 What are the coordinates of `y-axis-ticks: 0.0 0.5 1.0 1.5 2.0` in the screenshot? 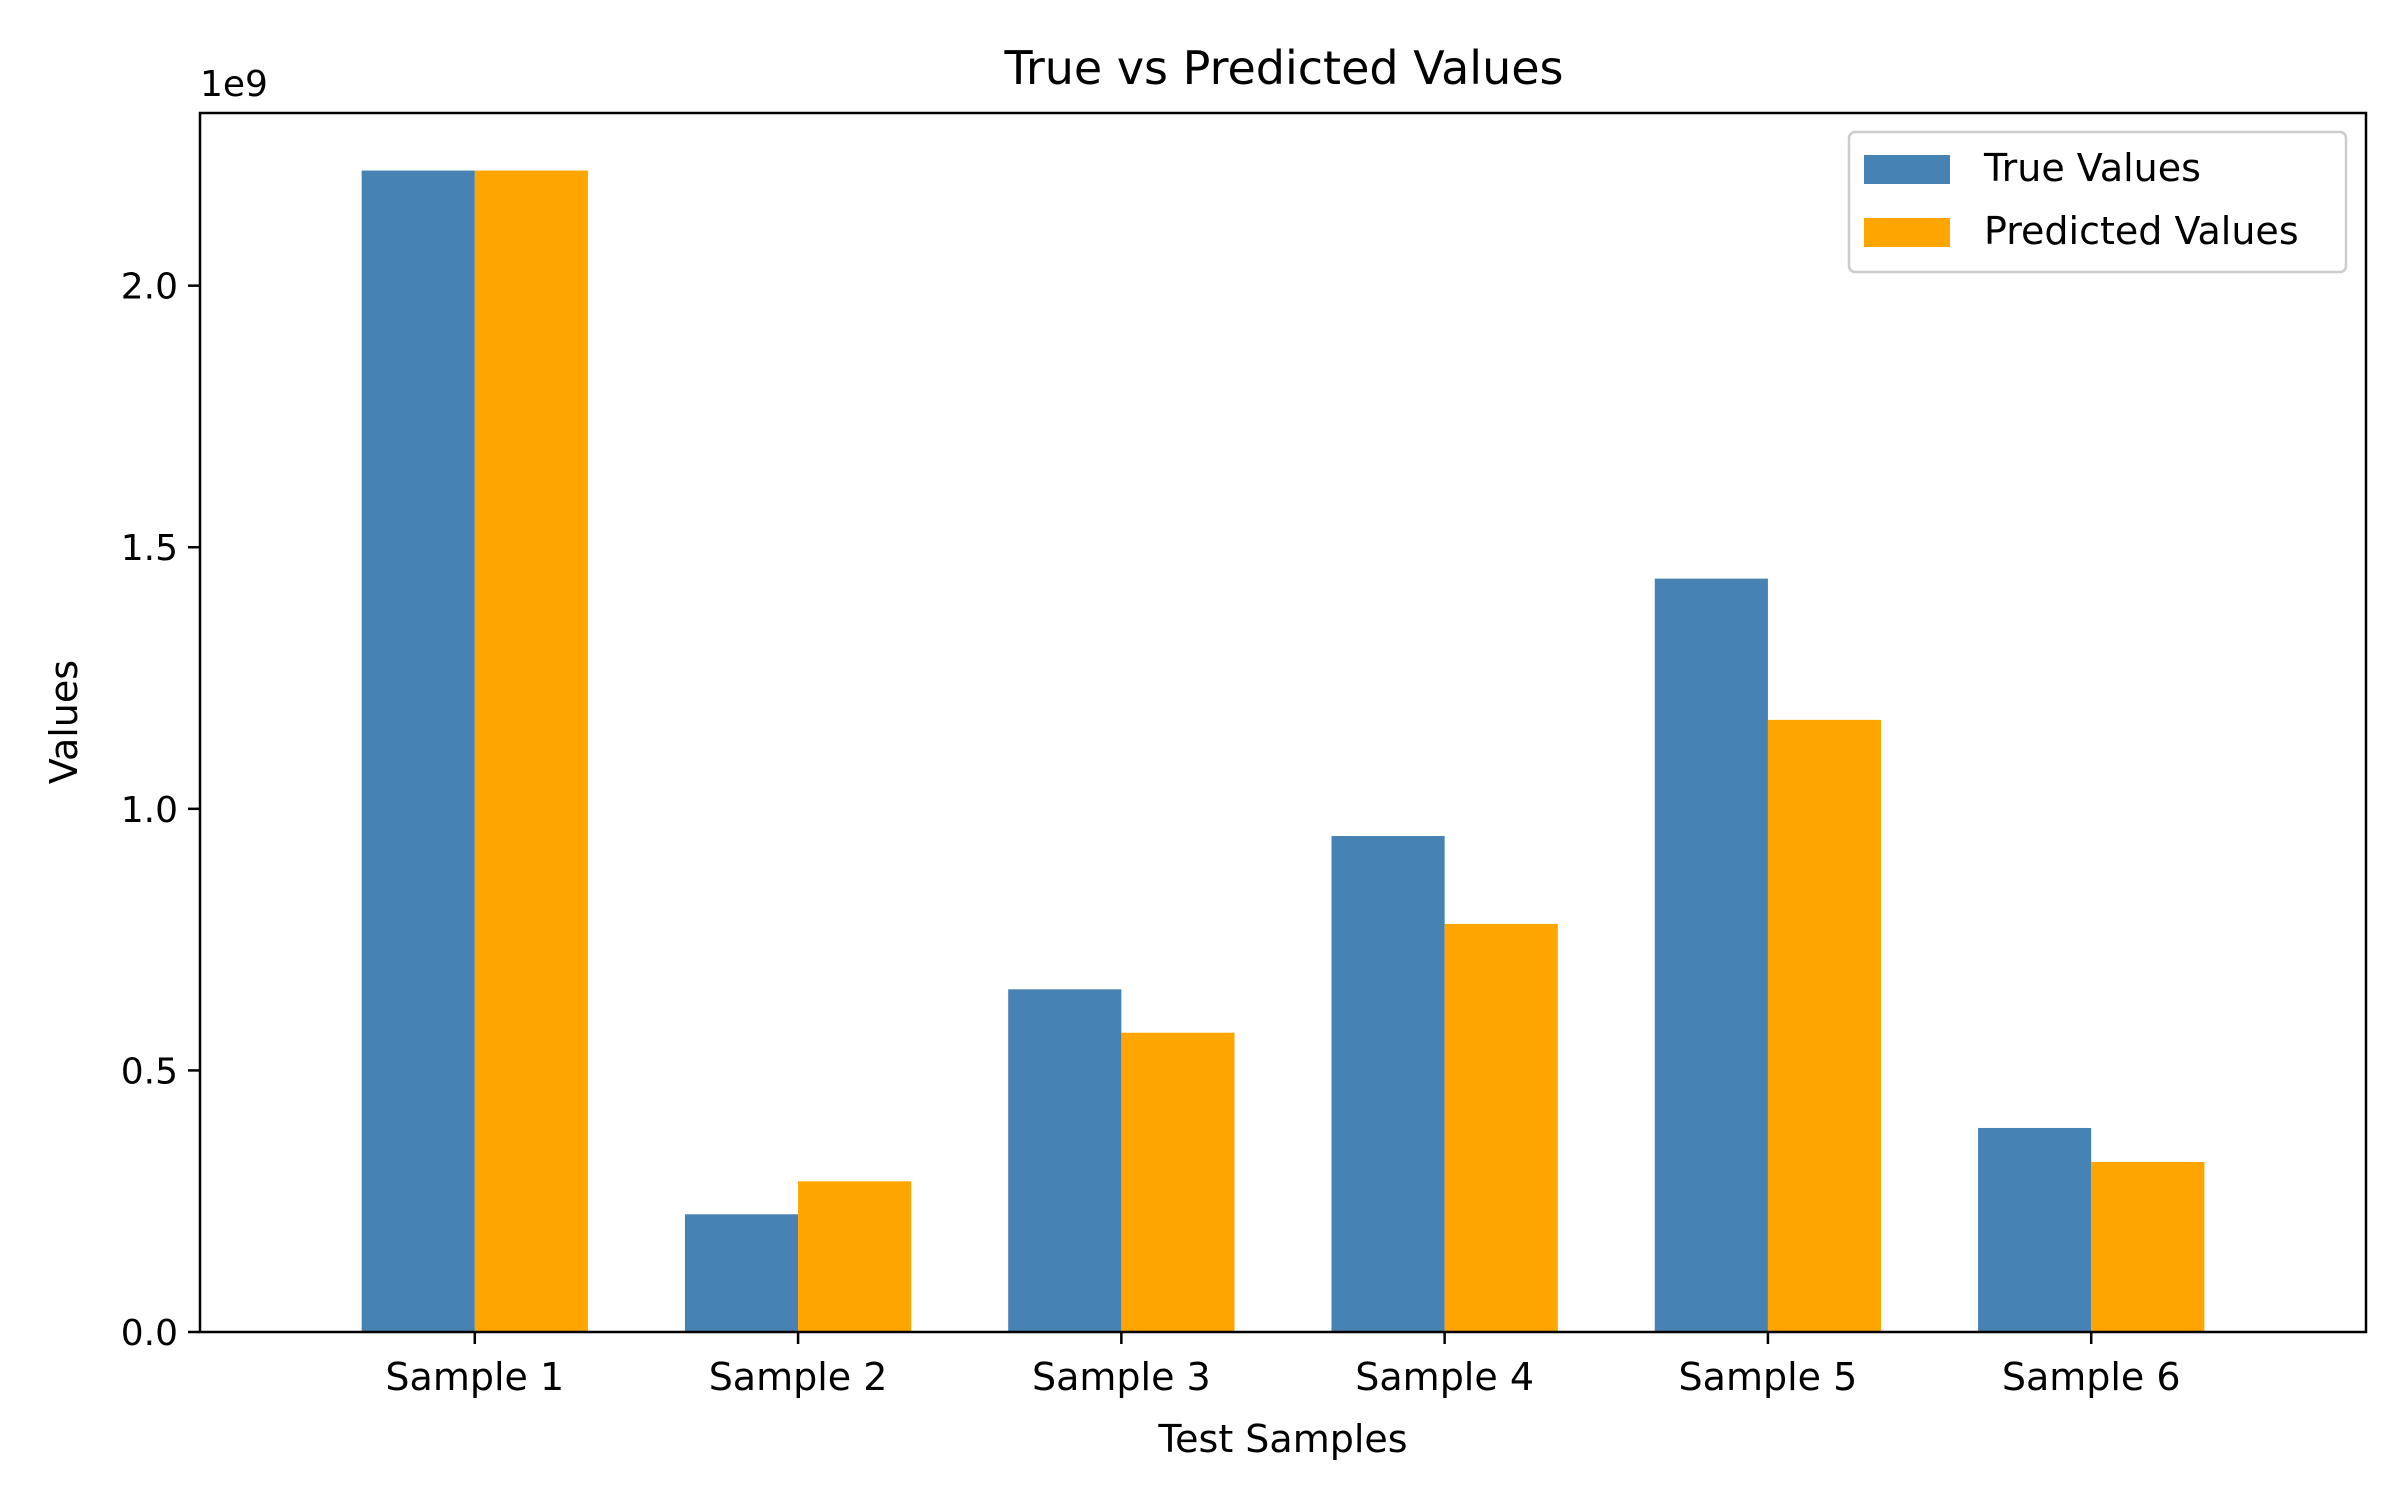 It's located at (160, 810).